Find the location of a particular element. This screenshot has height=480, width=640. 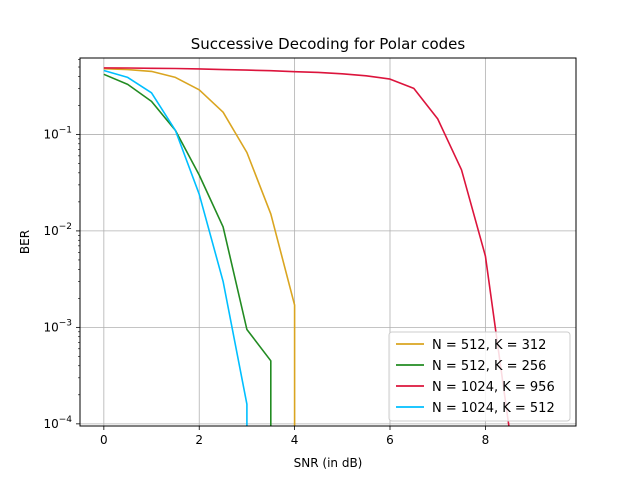

x-tick-label: 2 is located at coordinates (199, 440).